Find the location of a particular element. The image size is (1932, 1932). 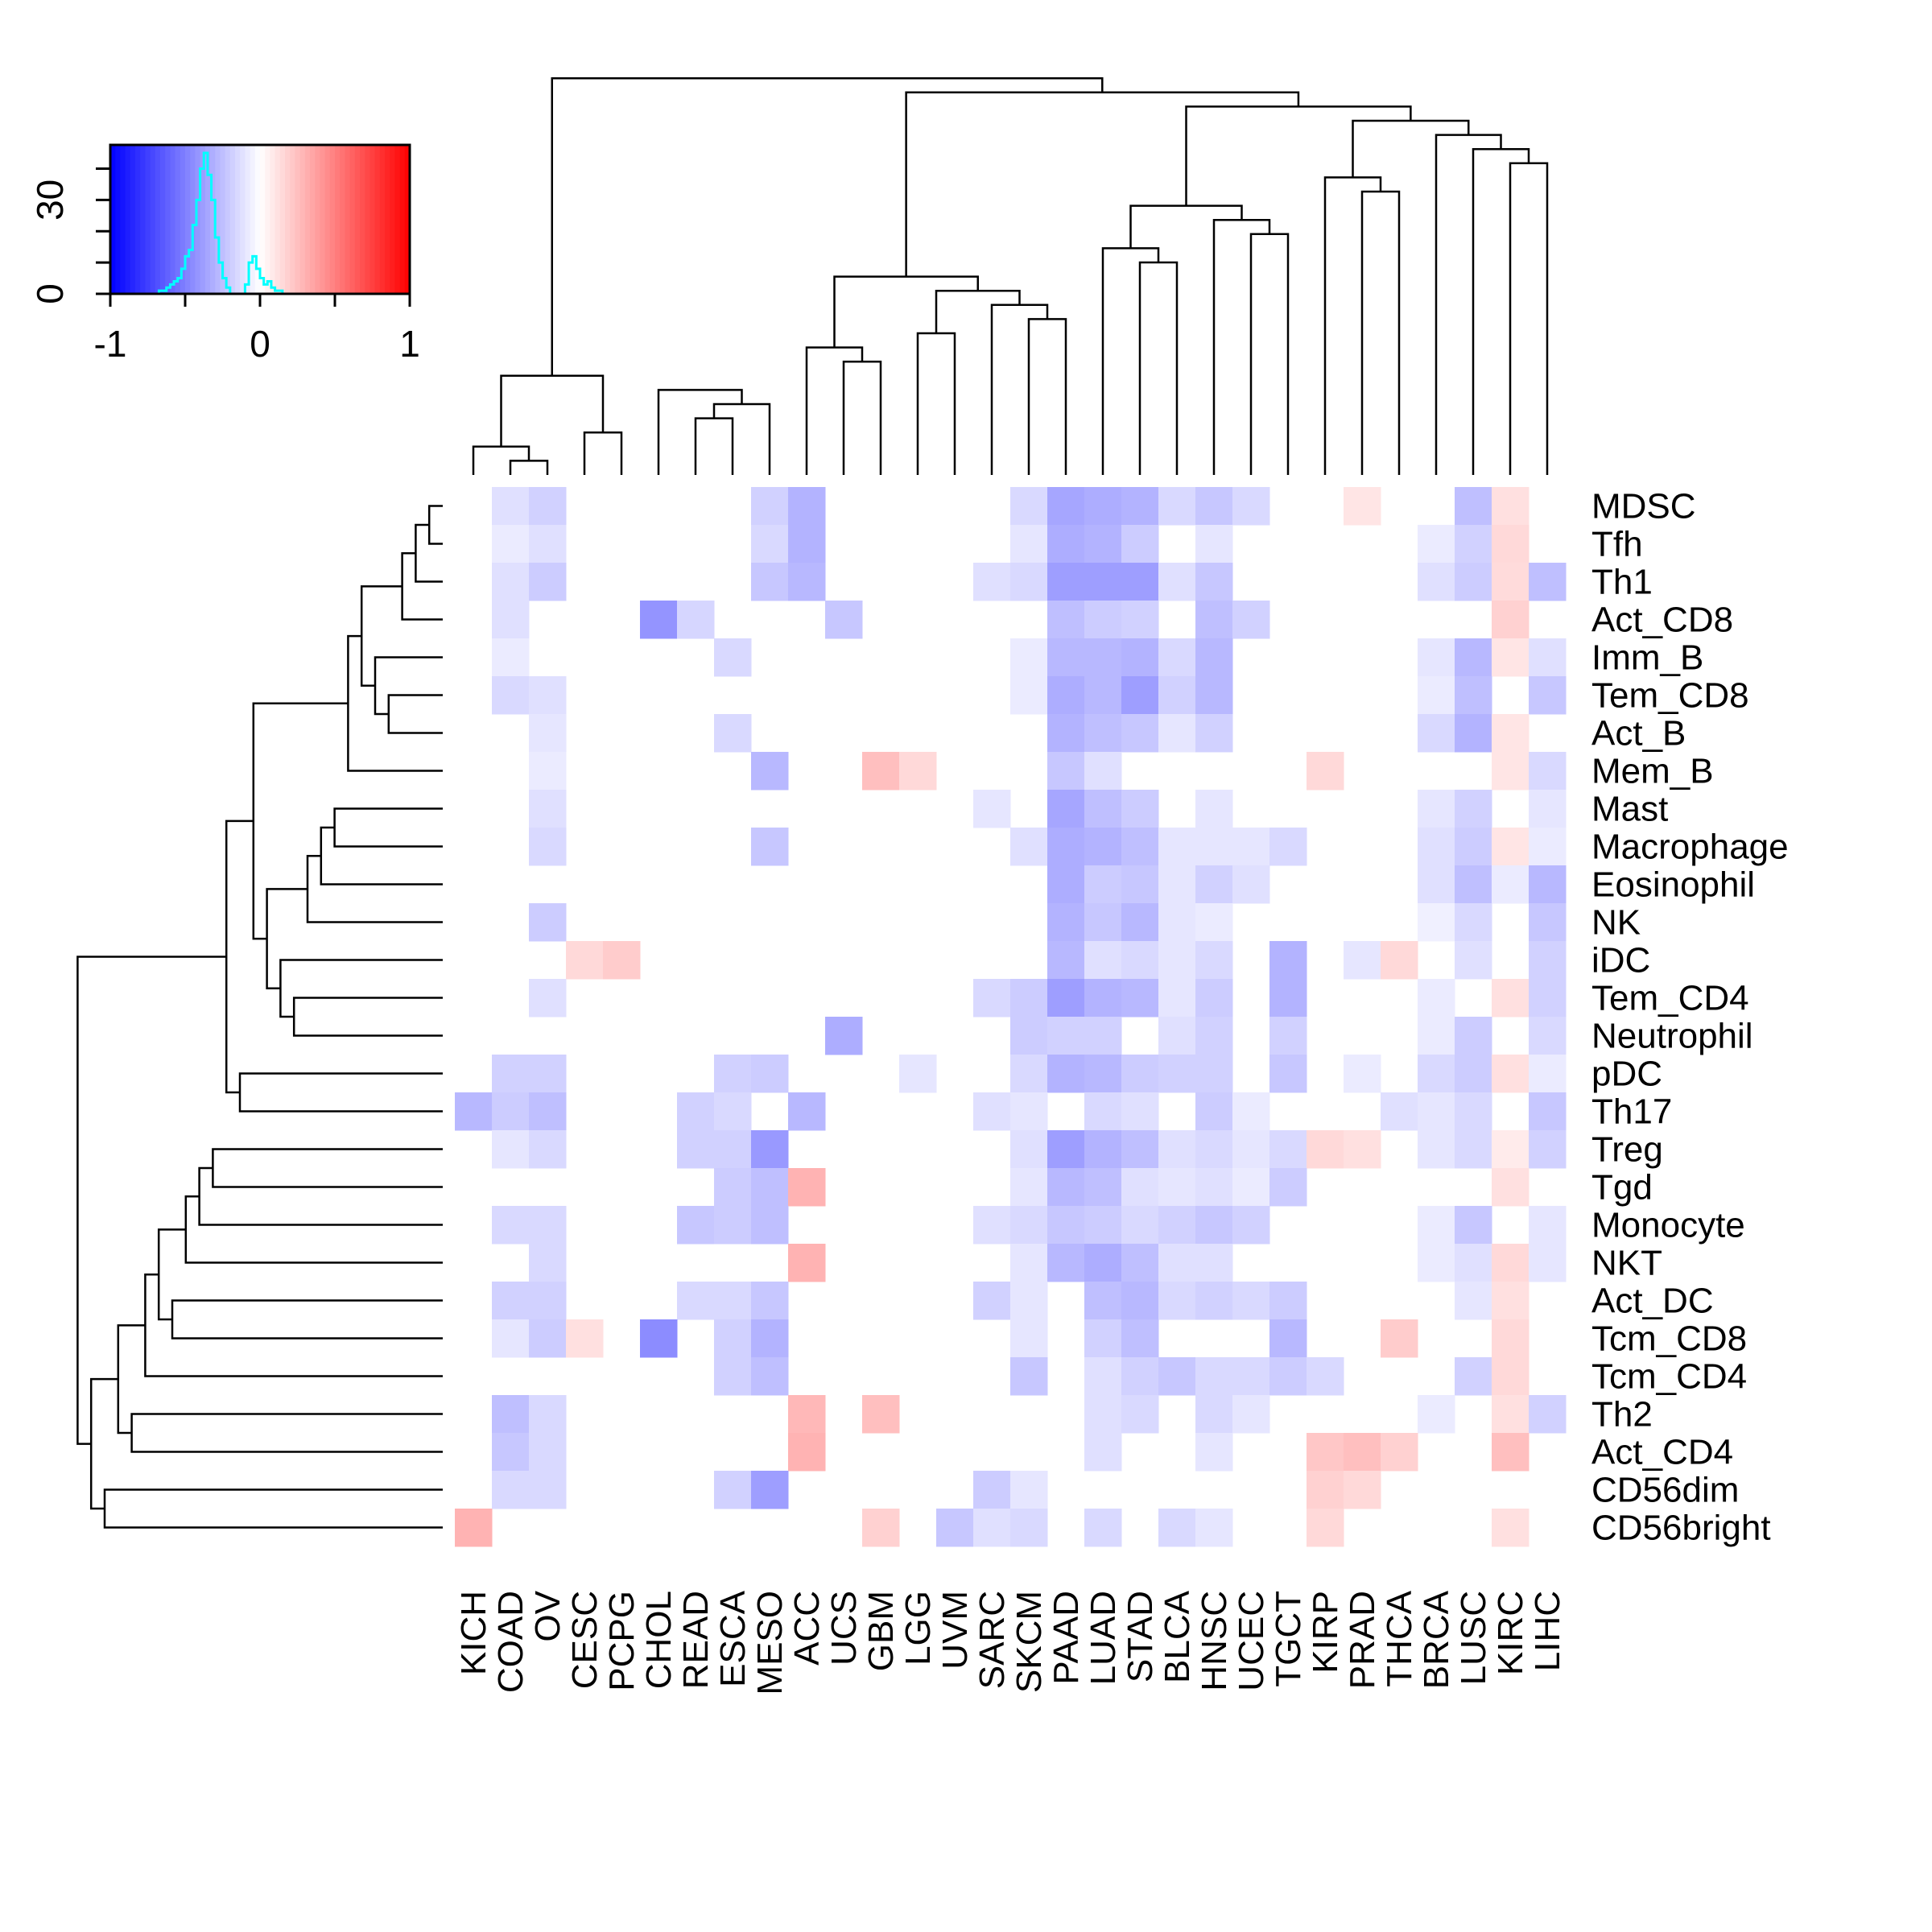

row-label-Tcm_CD8: Tcm_CD8 is located at coordinates (1669, 1339).